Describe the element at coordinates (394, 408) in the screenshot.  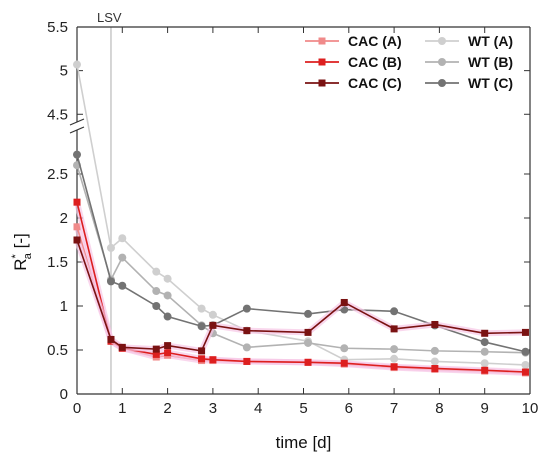
I see `x-tick-label: 7` at that location.